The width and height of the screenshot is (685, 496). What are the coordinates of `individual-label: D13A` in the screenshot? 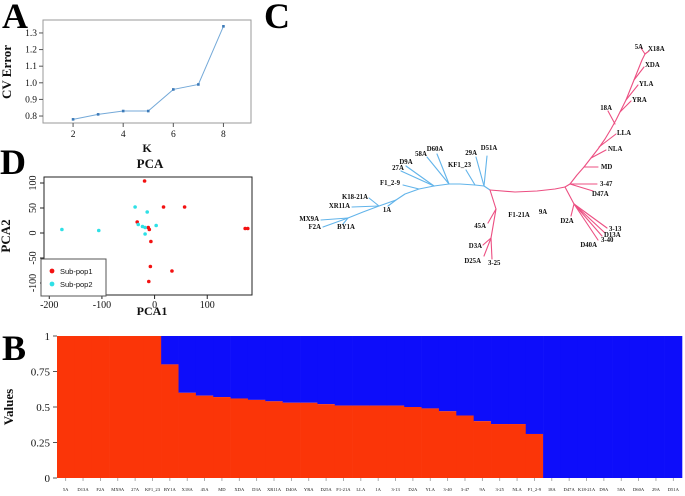 It's located at (83, 489).